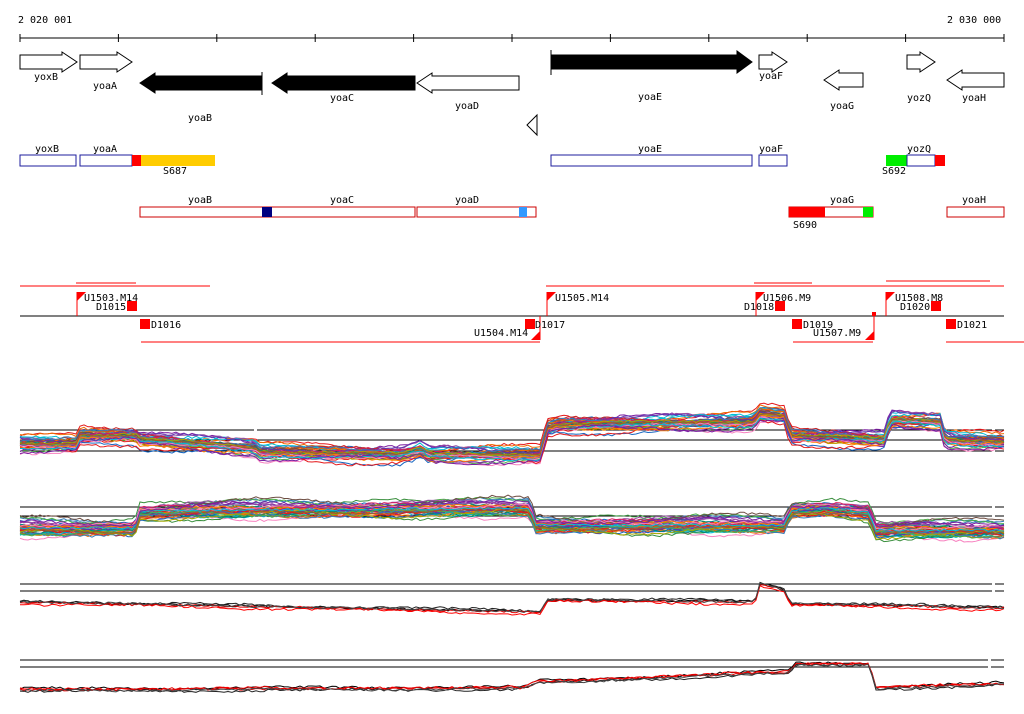  I want to click on gene-arrow: yoaA, so click(106, 71).